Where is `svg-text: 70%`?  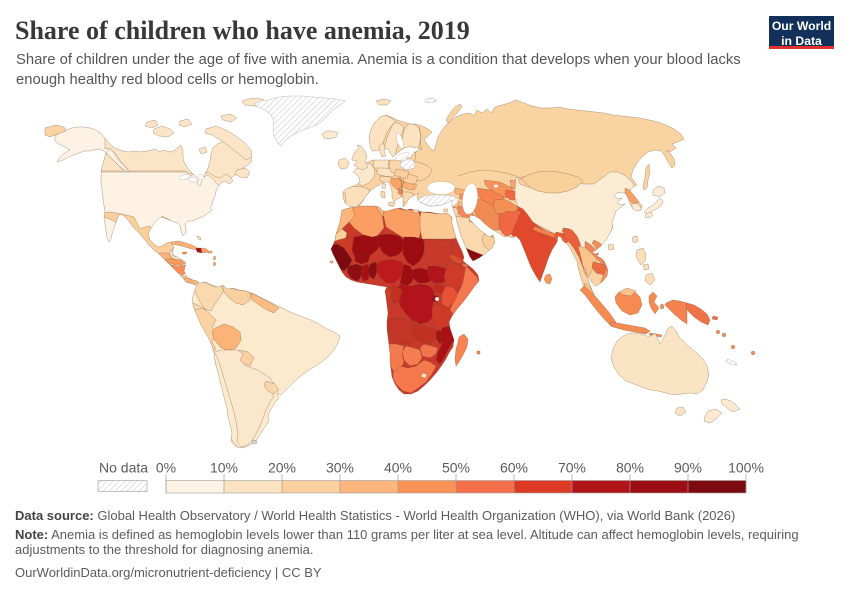 svg-text: 70% is located at coordinates (572, 468).